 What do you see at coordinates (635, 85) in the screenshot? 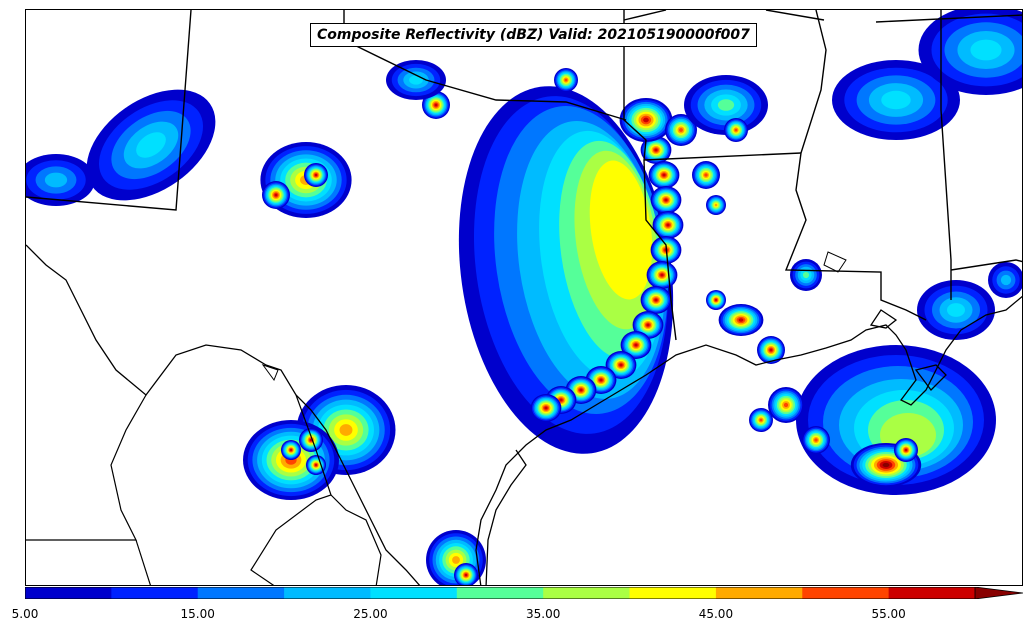
I see `boundary-tx-ar` at bounding box center [635, 85].